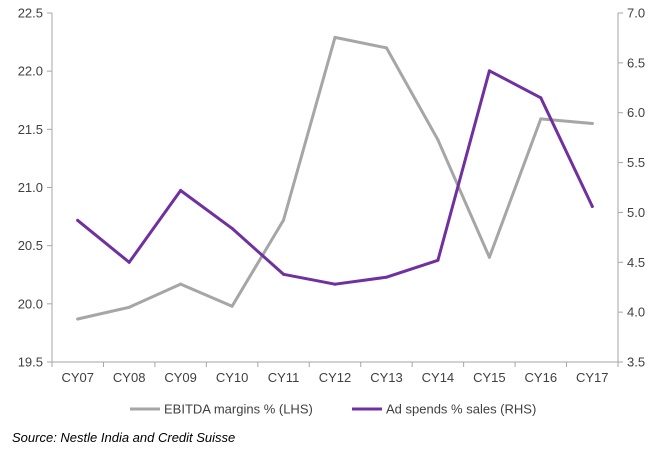 Image resolution: width=670 pixels, height=452 pixels. Describe the element at coordinates (438, 377) in the screenshot. I see `x-tick-label: CY14` at that location.